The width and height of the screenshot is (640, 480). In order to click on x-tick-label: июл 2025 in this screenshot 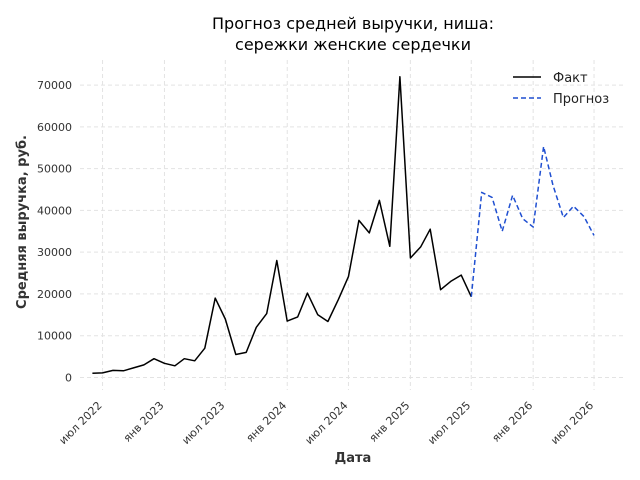, I will do `click(449, 423)`.